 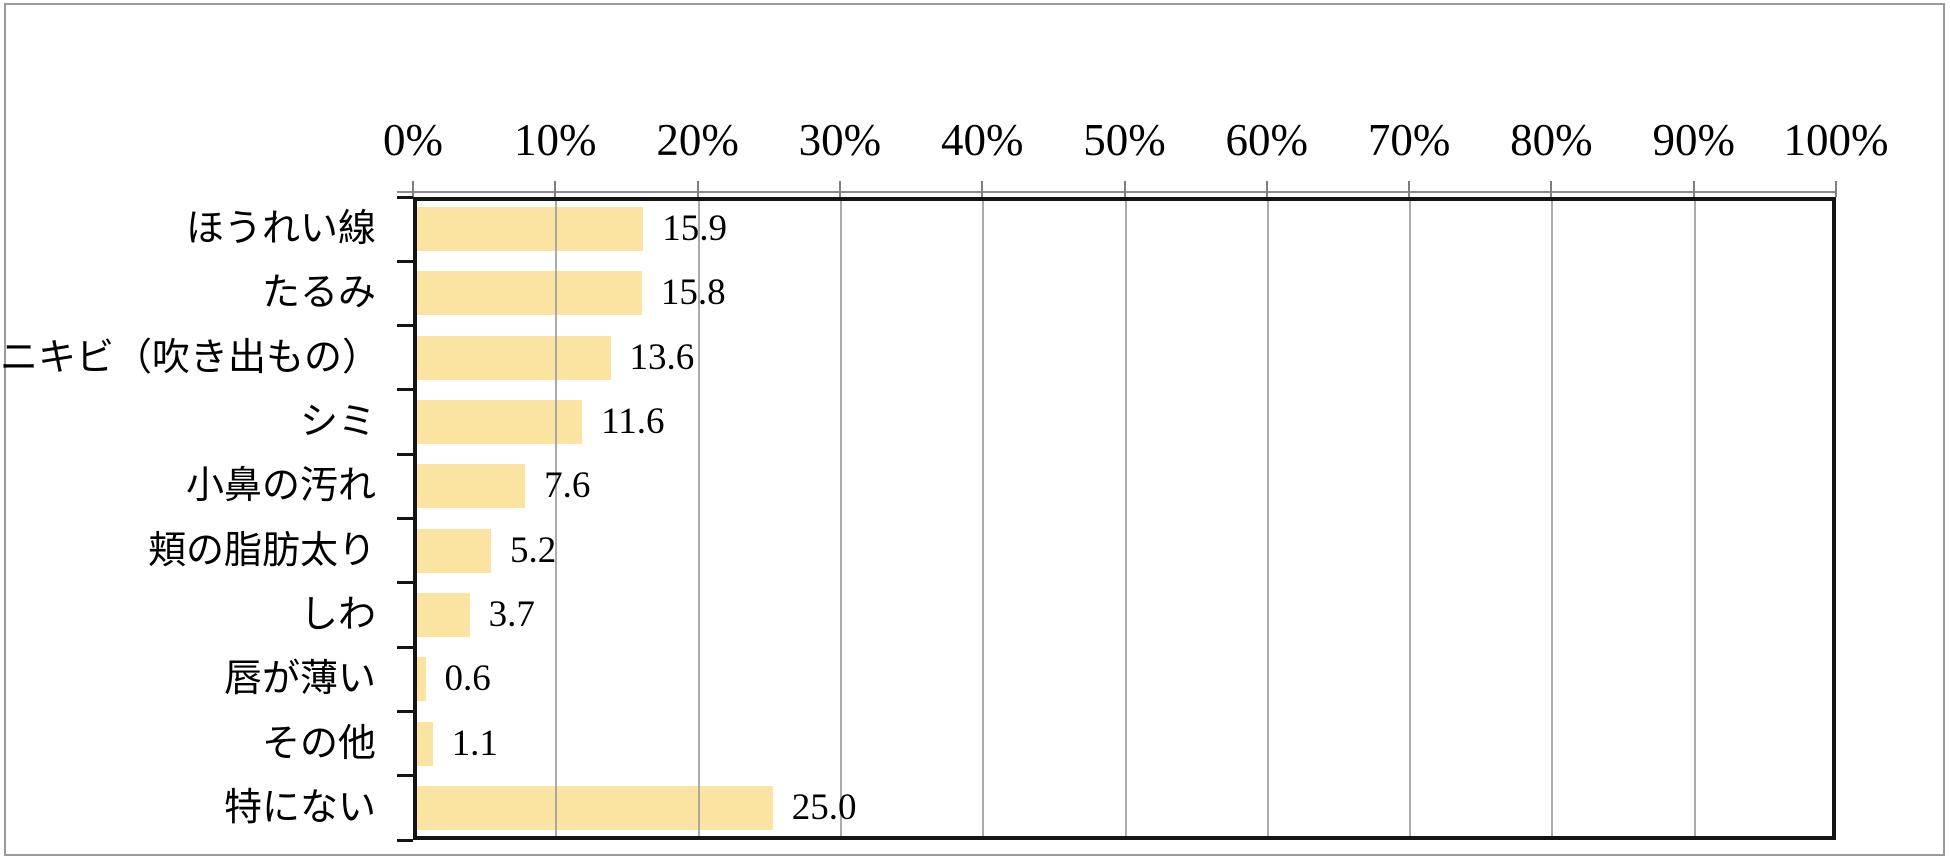 What do you see at coordinates (1836, 140) in the screenshot?
I see `x-tick-label: 100%` at bounding box center [1836, 140].